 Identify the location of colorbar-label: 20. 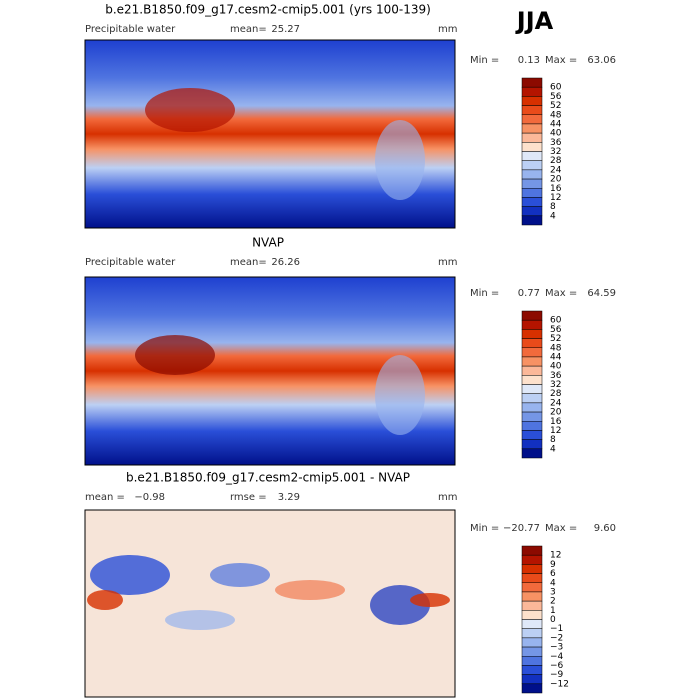
(556, 180).